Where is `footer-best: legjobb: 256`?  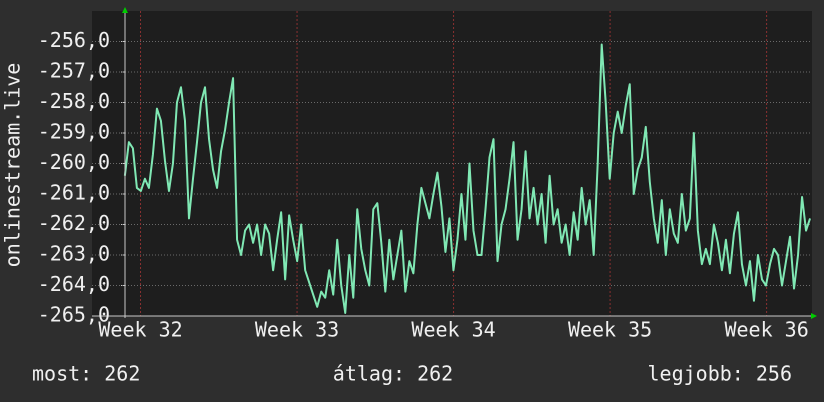
footer-best: legjobb: 256 is located at coordinates (720, 374).